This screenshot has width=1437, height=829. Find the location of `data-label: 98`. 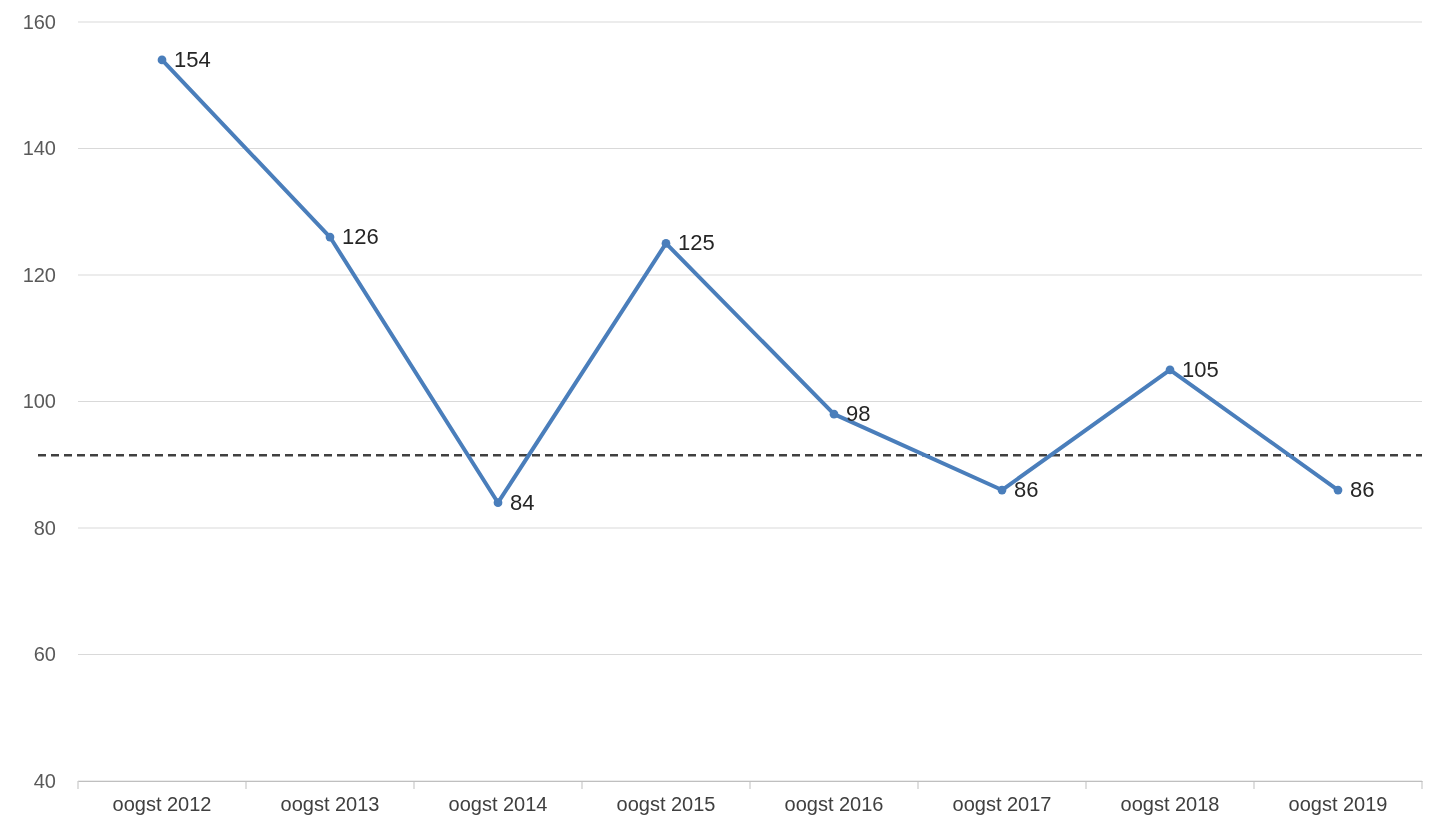

data-label: 98 is located at coordinates (858, 414).